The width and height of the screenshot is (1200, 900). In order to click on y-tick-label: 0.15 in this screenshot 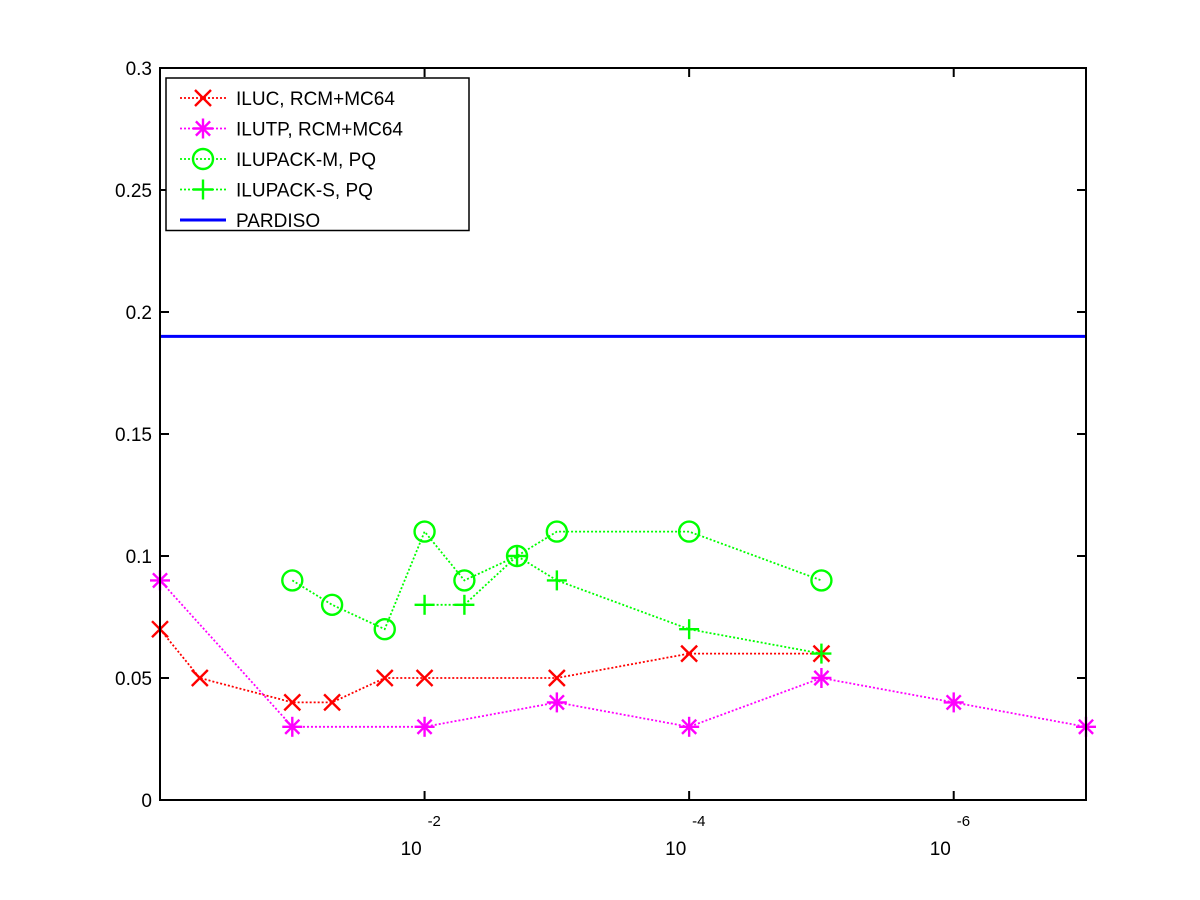, I will do `click(133, 435)`.